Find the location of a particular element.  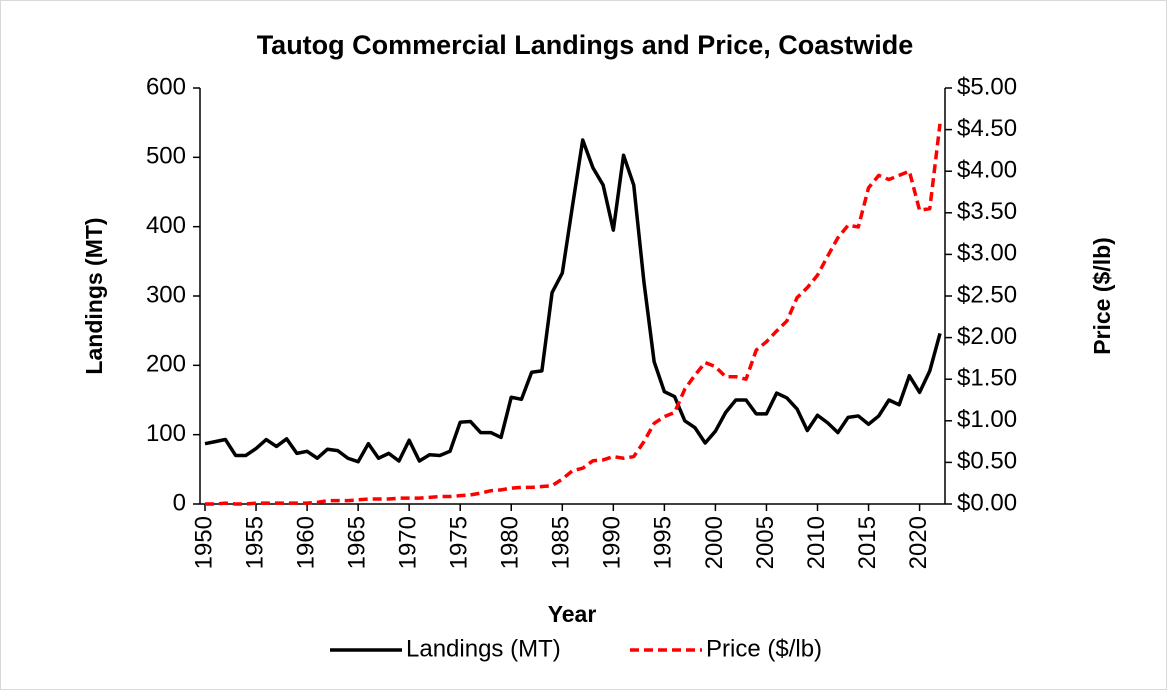

y2-tick-label: $0.50 is located at coordinates (987, 461).